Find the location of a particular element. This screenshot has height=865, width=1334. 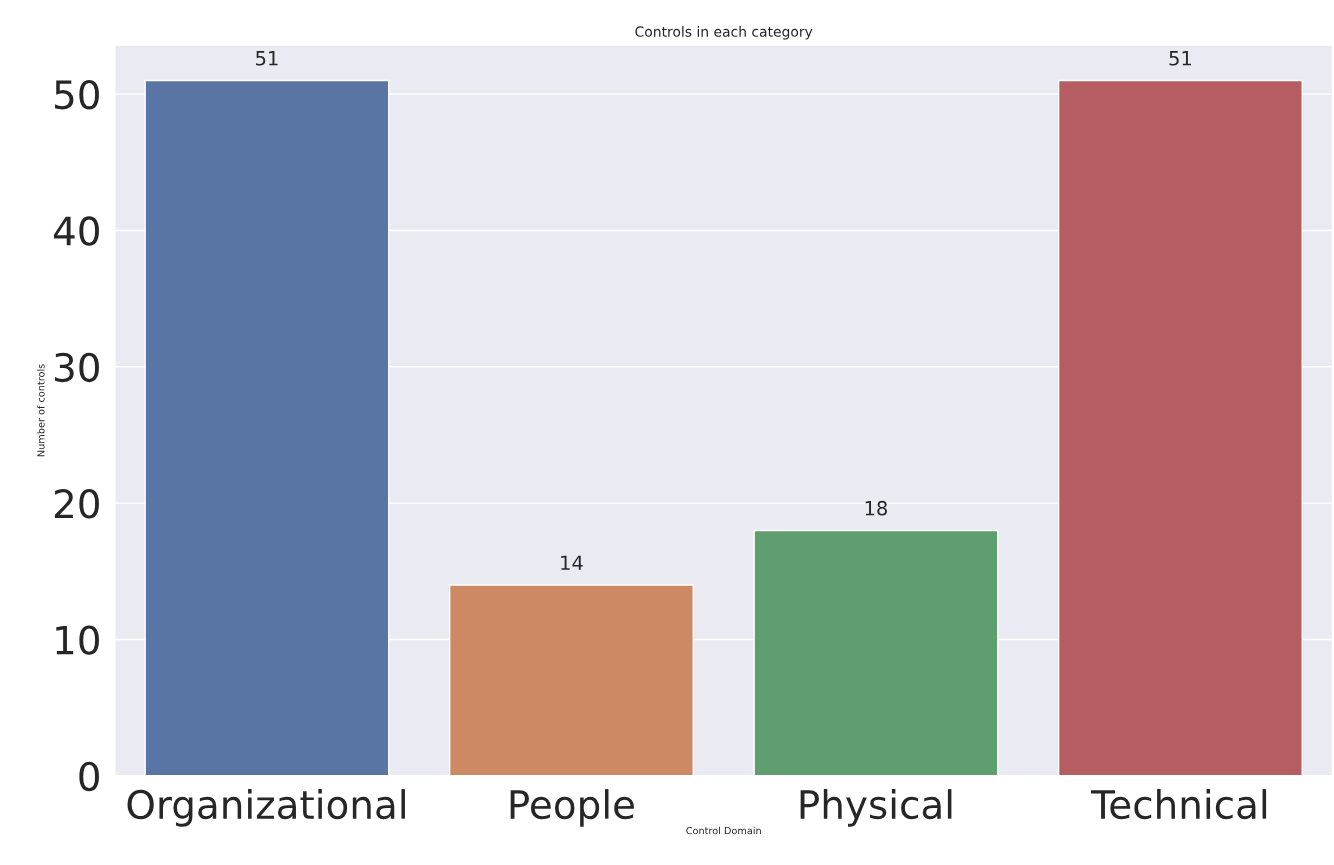

x-tick-label: People is located at coordinates (572, 808).